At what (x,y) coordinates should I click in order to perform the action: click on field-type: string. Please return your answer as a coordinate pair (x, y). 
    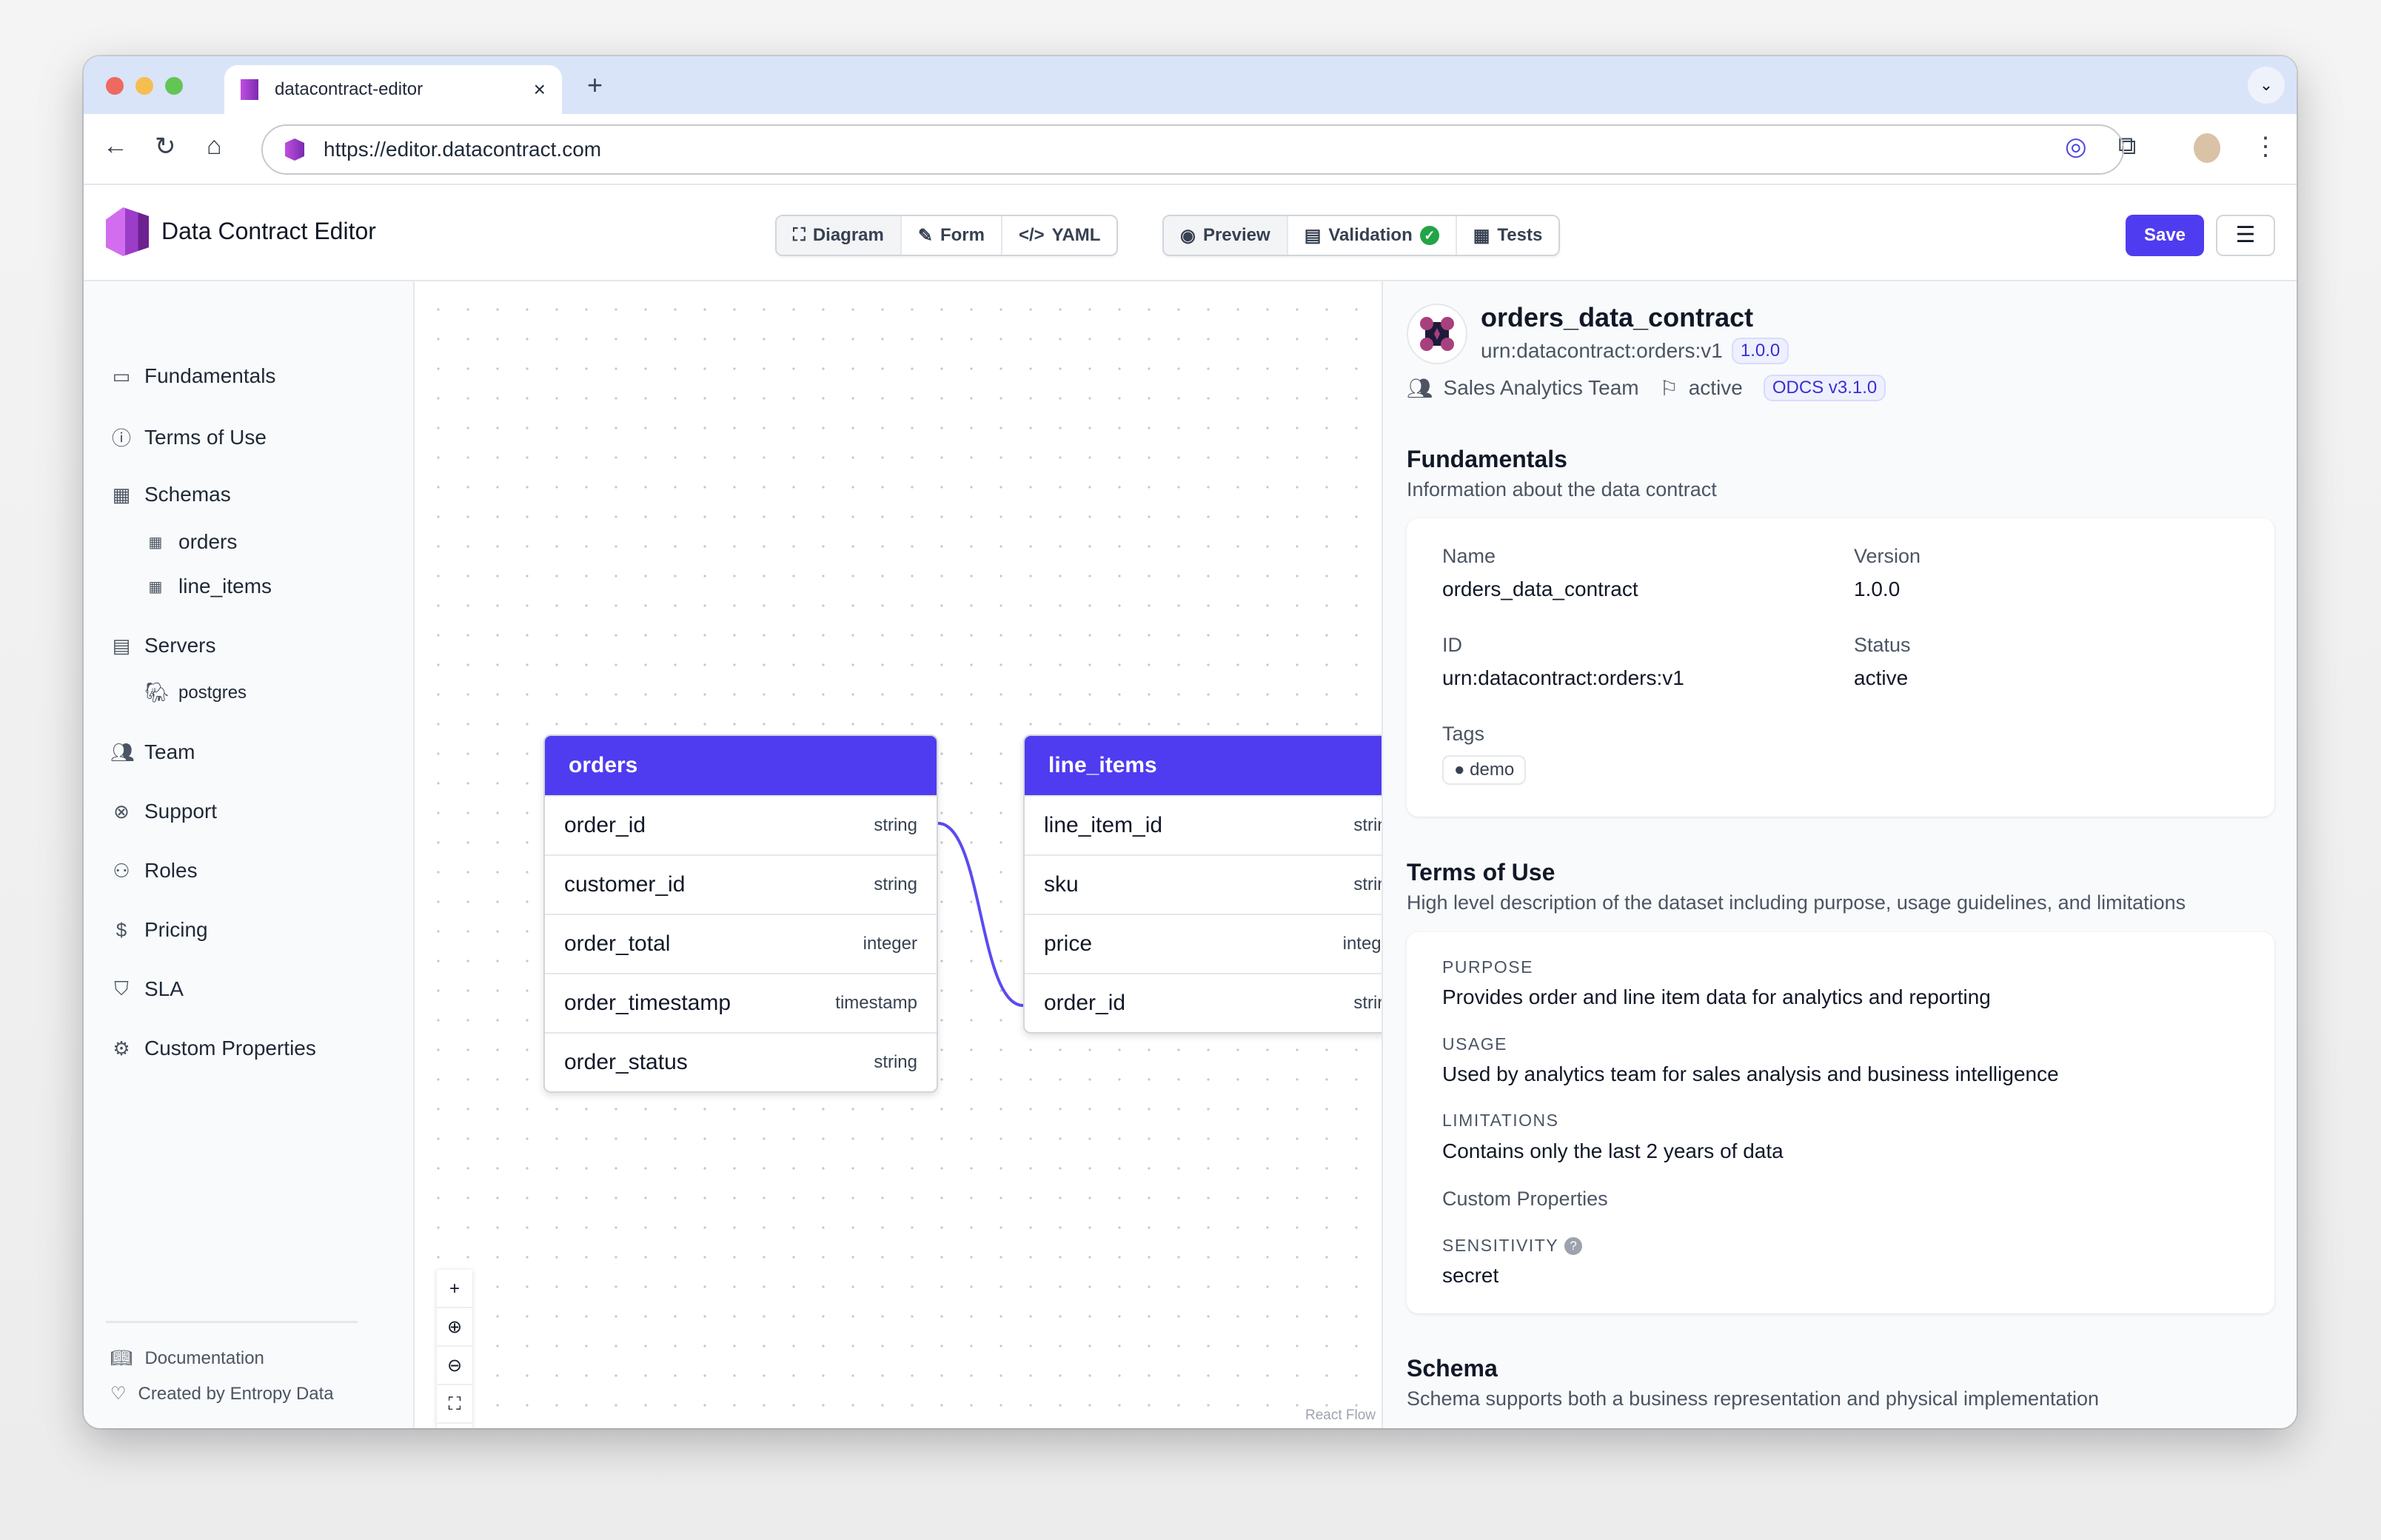
    Looking at the image, I should click on (896, 825).